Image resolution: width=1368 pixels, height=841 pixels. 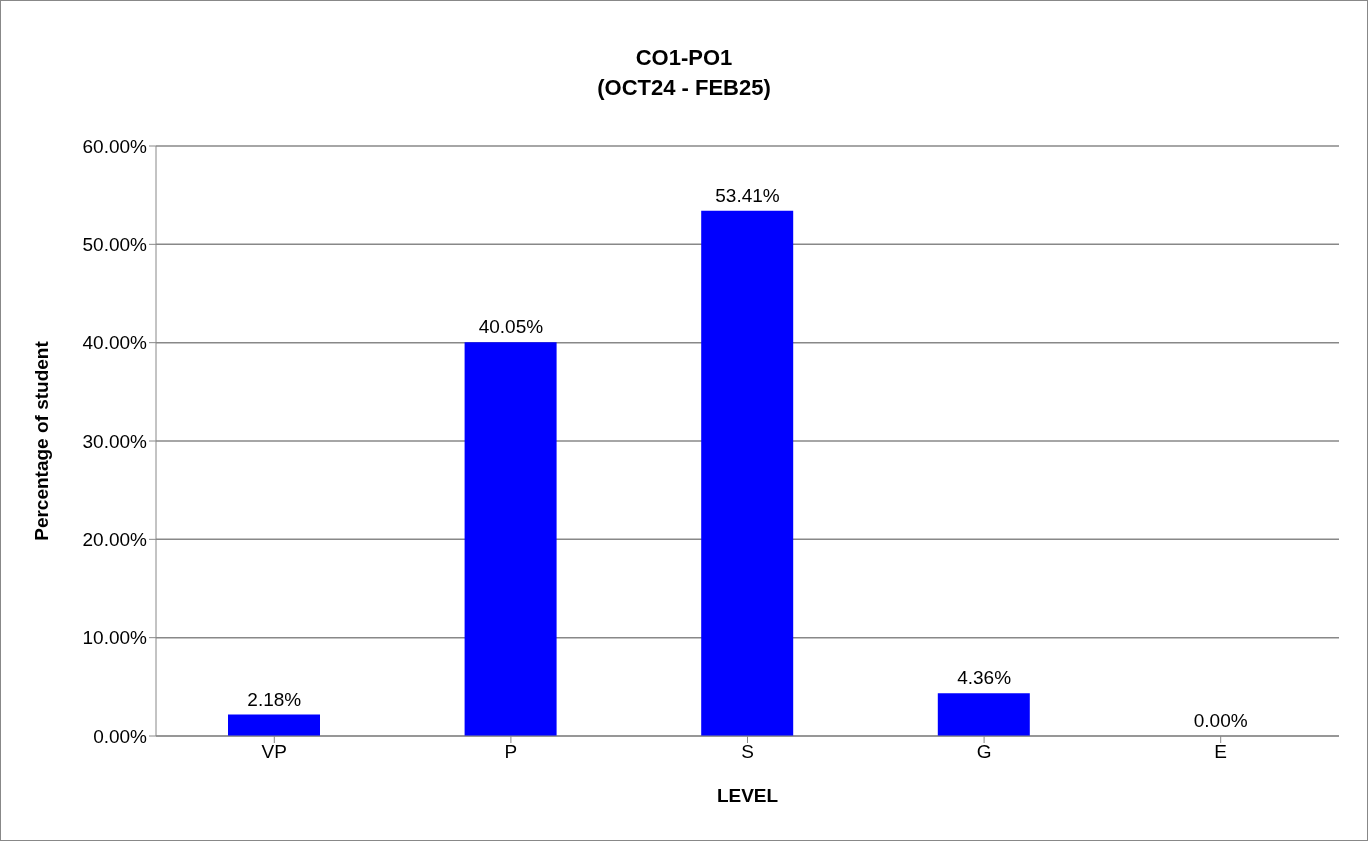 I want to click on y-tick-label: 30.00%, so click(x=115, y=441).